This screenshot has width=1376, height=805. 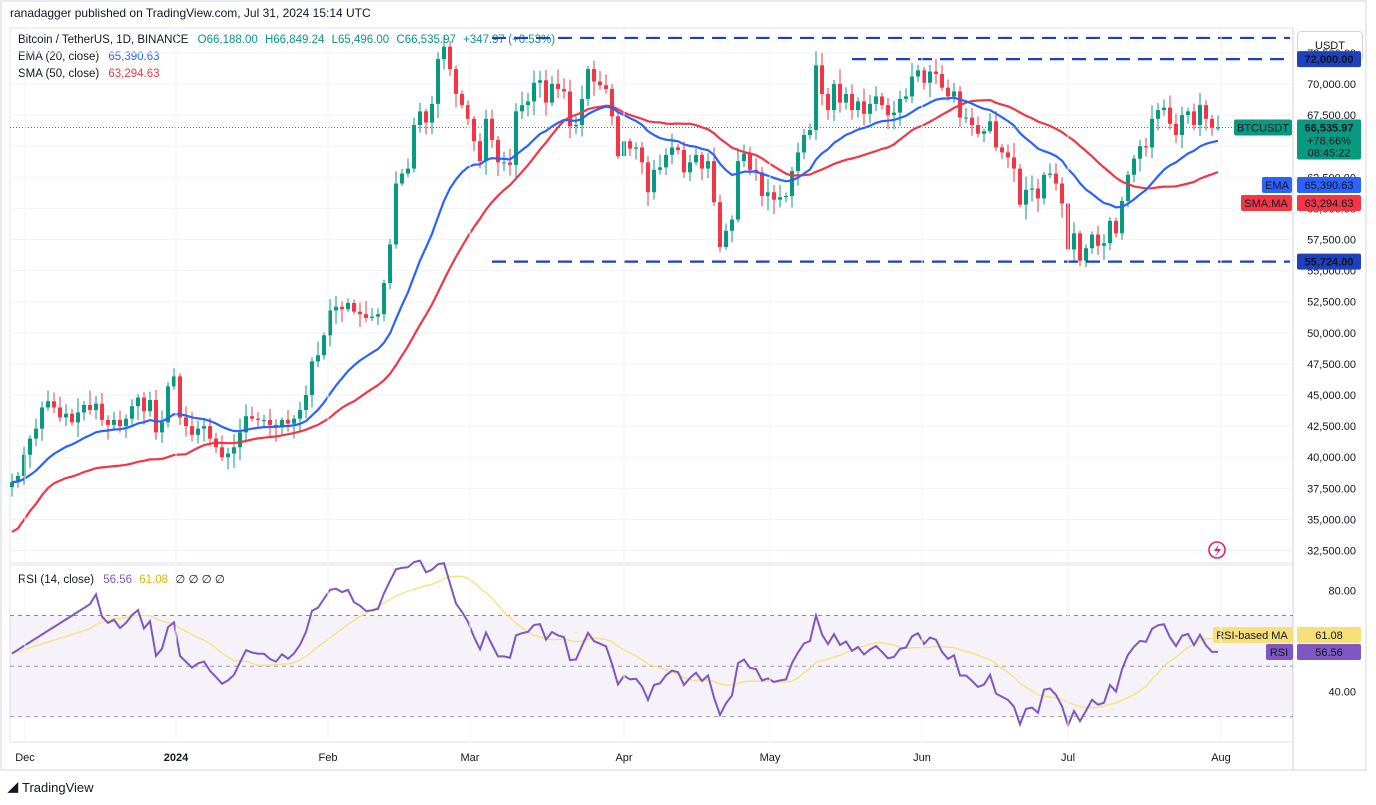 What do you see at coordinates (91, 74) in the screenshot?
I see `sma-legend: SMA (50, close) 63,294.63` at bounding box center [91, 74].